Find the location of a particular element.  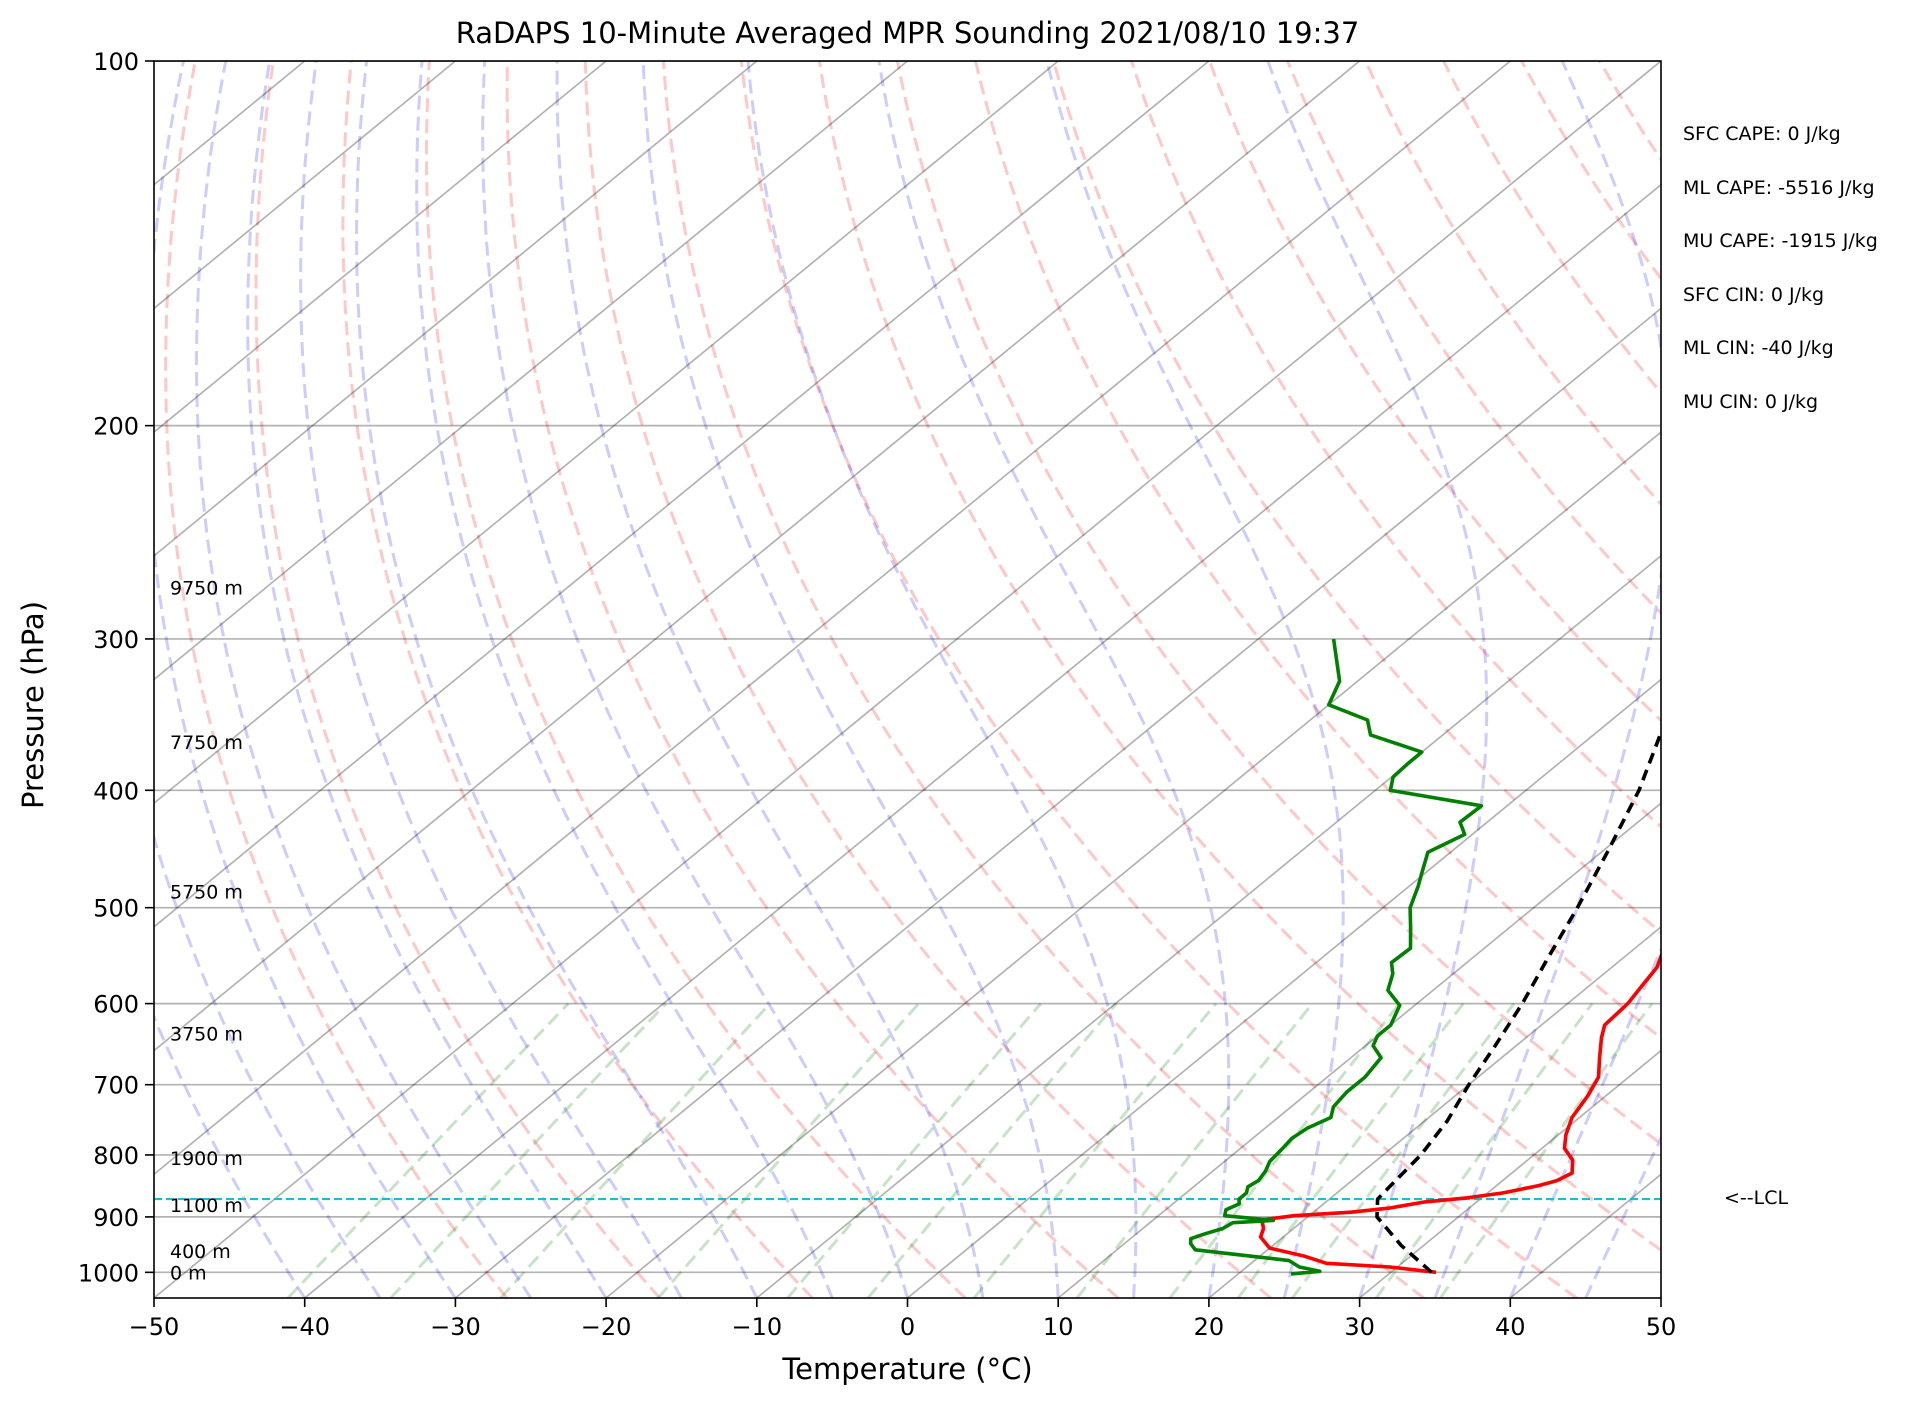

x-tick-label: −50 is located at coordinates (154, 1327).